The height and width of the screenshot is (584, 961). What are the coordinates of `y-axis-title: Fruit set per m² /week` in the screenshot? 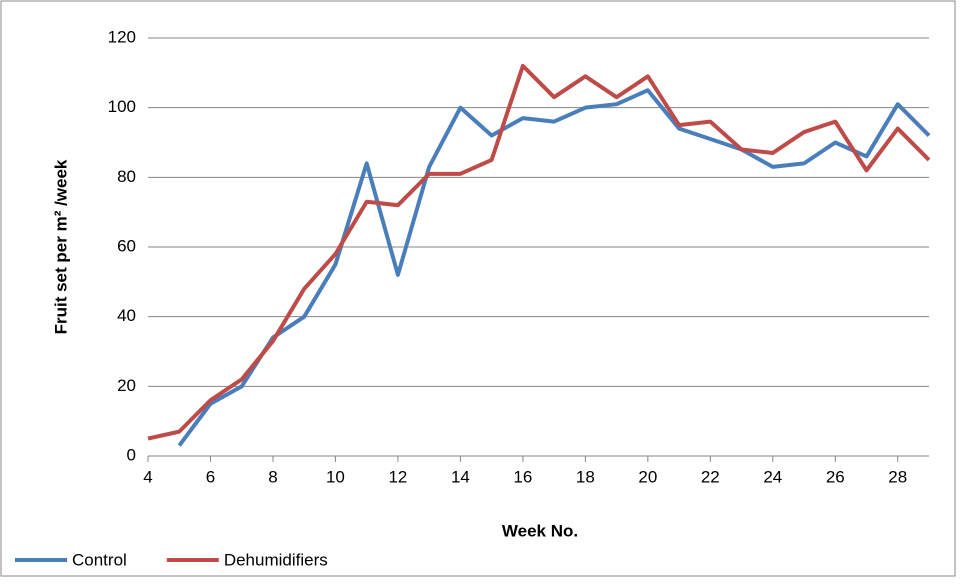 It's located at (60, 246).